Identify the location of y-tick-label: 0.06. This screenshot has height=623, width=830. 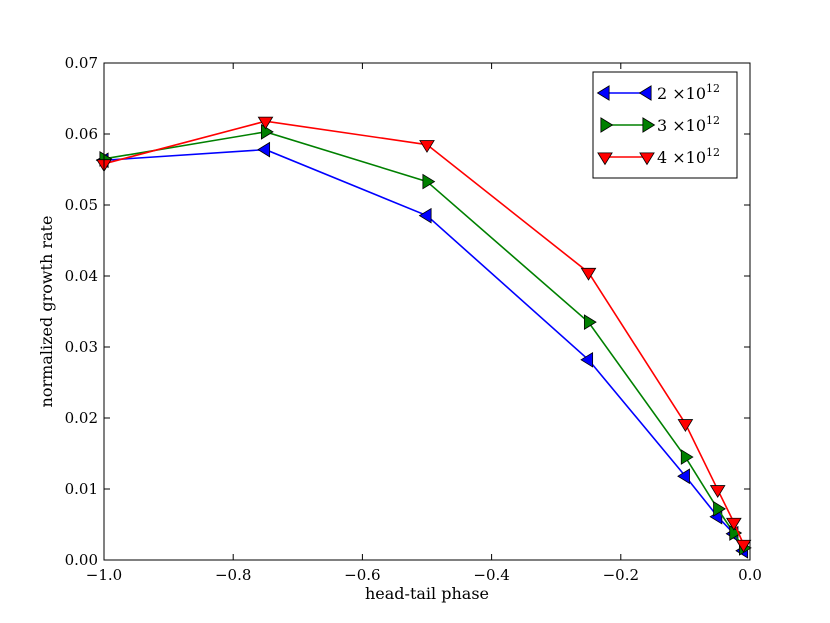
(81, 134).